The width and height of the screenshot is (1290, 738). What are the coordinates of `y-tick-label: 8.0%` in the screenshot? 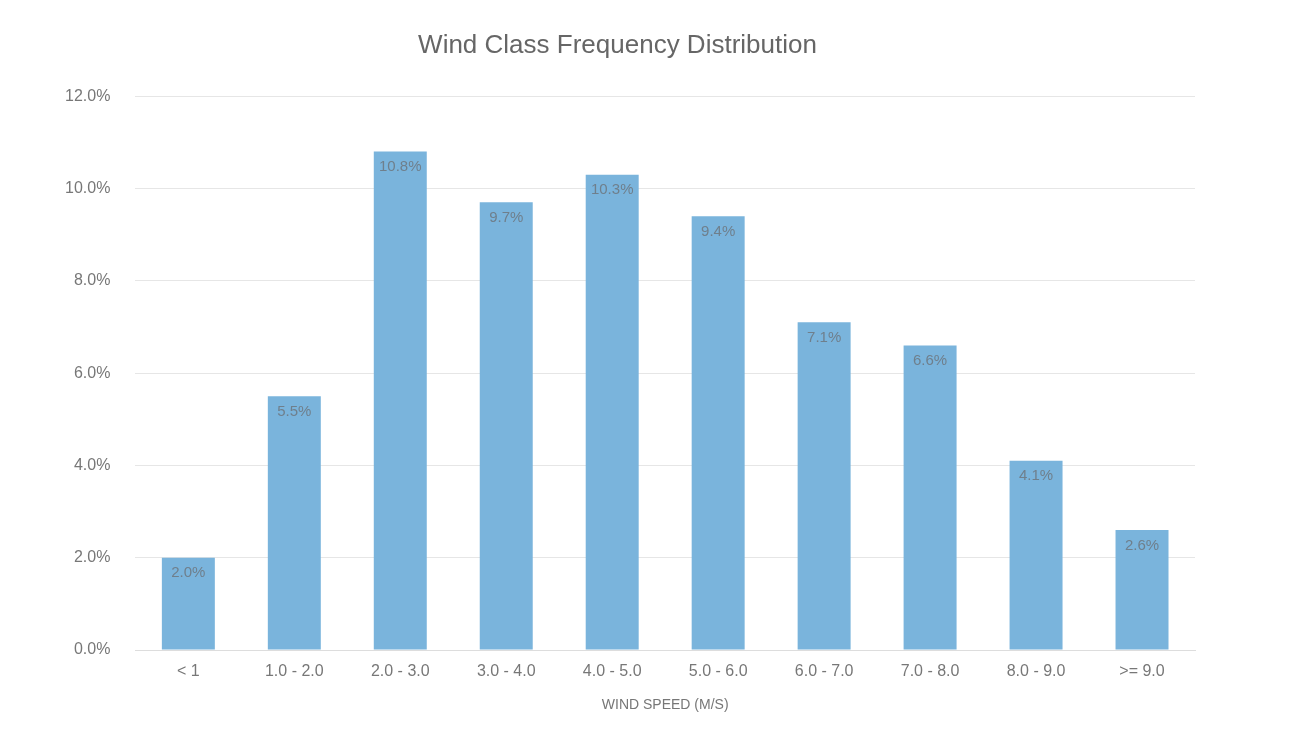 It's located at (92, 280).